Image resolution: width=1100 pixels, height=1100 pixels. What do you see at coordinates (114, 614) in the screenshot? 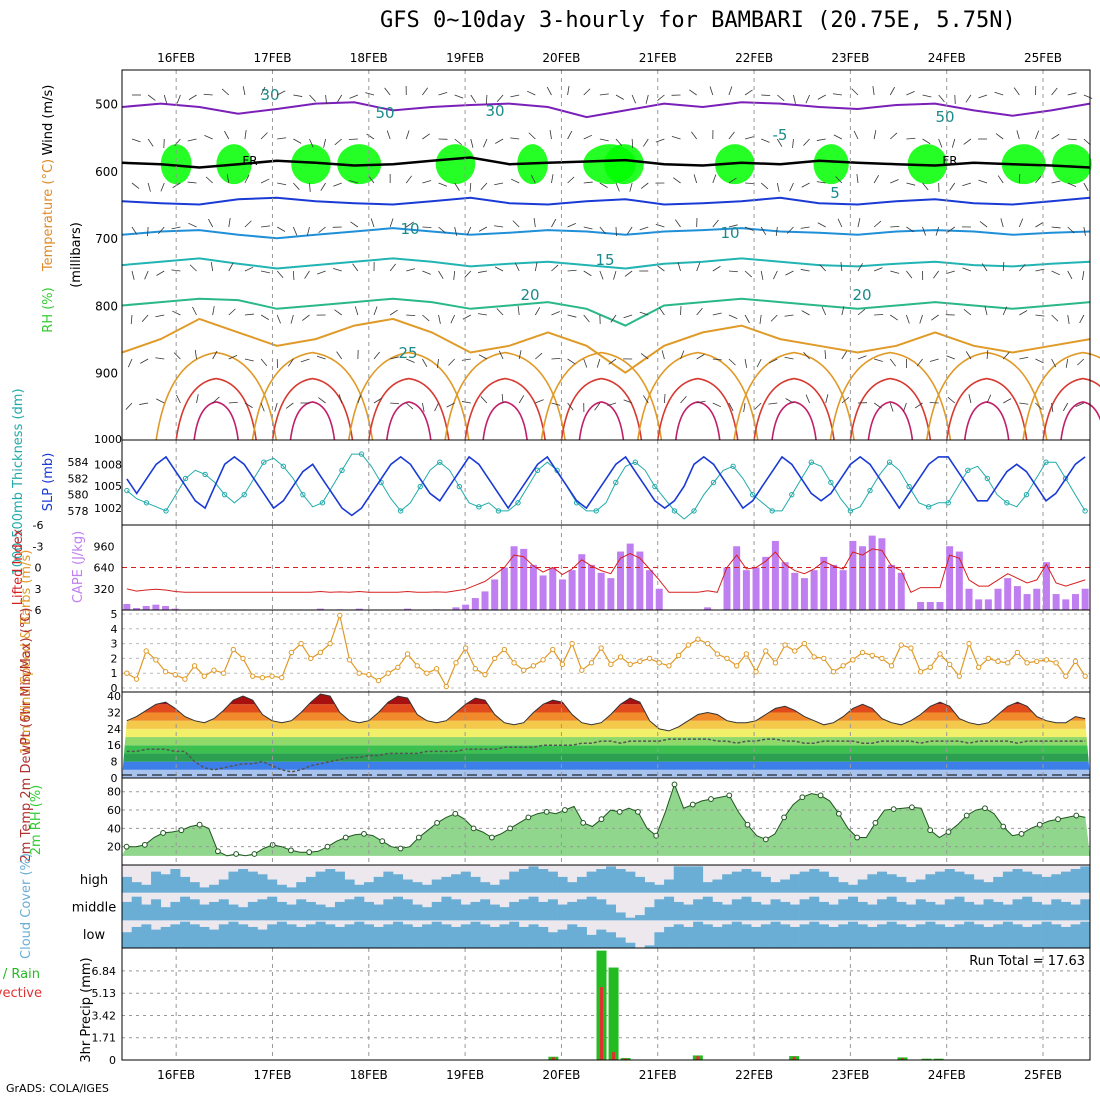
I see `wind-tick: 5` at bounding box center [114, 614].